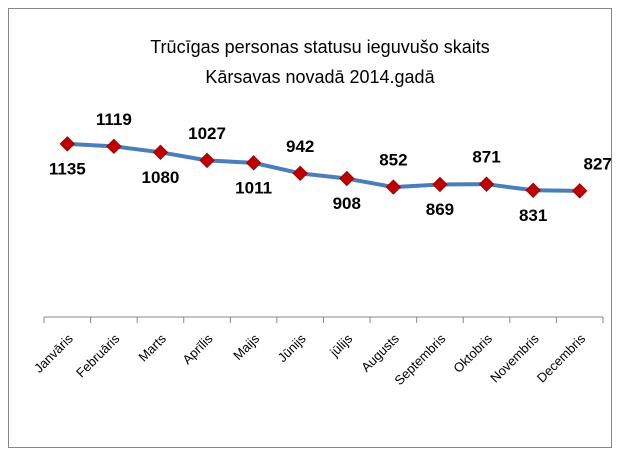 This screenshot has width=620, height=461. Describe the element at coordinates (114, 119) in the screenshot. I see `data-label: 1119` at that location.